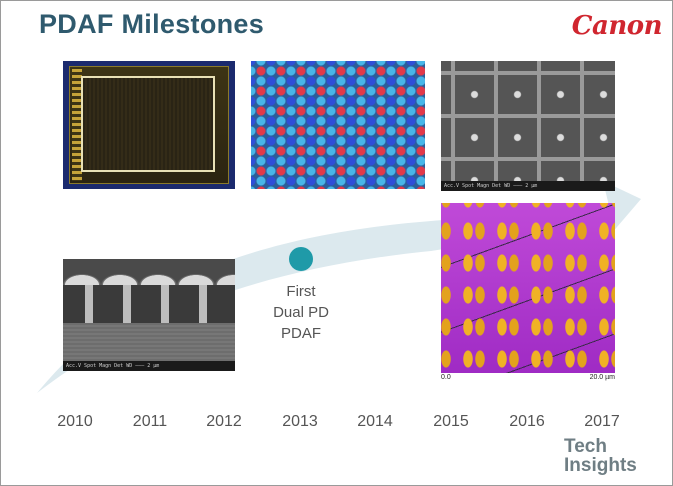 The width and height of the screenshot is (673, 486). What do you see at coordinates (300, 333) in the screenshot?
I see `milestone-line: PDAF` at bounding box center [300, 333].